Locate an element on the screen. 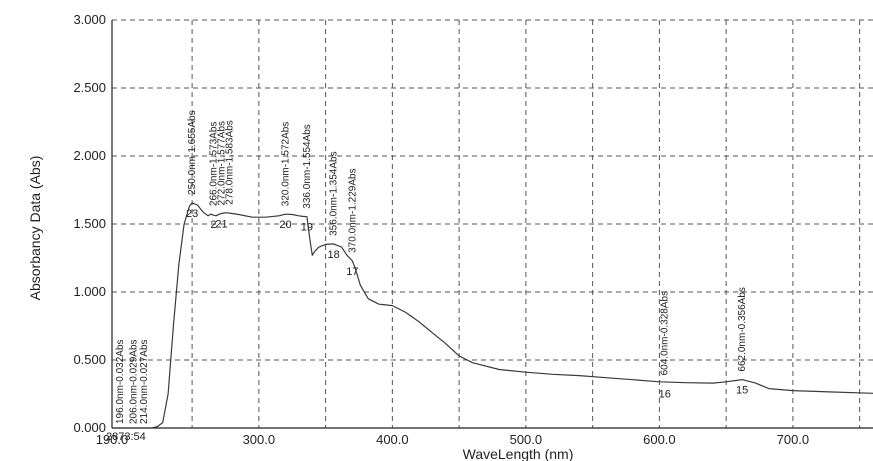 This screenshot has width=873, height=461. y-tick-label: 1.500 is located at coordinates (89, 223).